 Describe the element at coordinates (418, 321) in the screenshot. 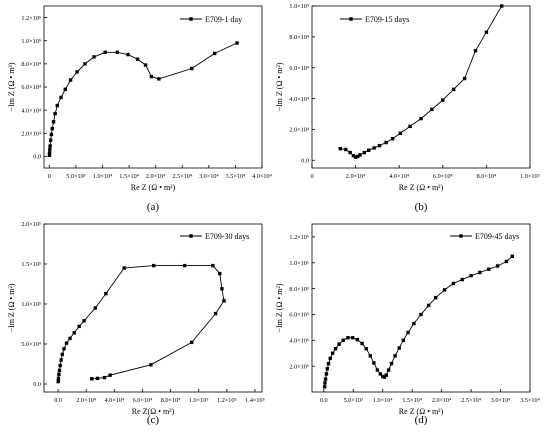

I see `panel-4-series-line` at that location.